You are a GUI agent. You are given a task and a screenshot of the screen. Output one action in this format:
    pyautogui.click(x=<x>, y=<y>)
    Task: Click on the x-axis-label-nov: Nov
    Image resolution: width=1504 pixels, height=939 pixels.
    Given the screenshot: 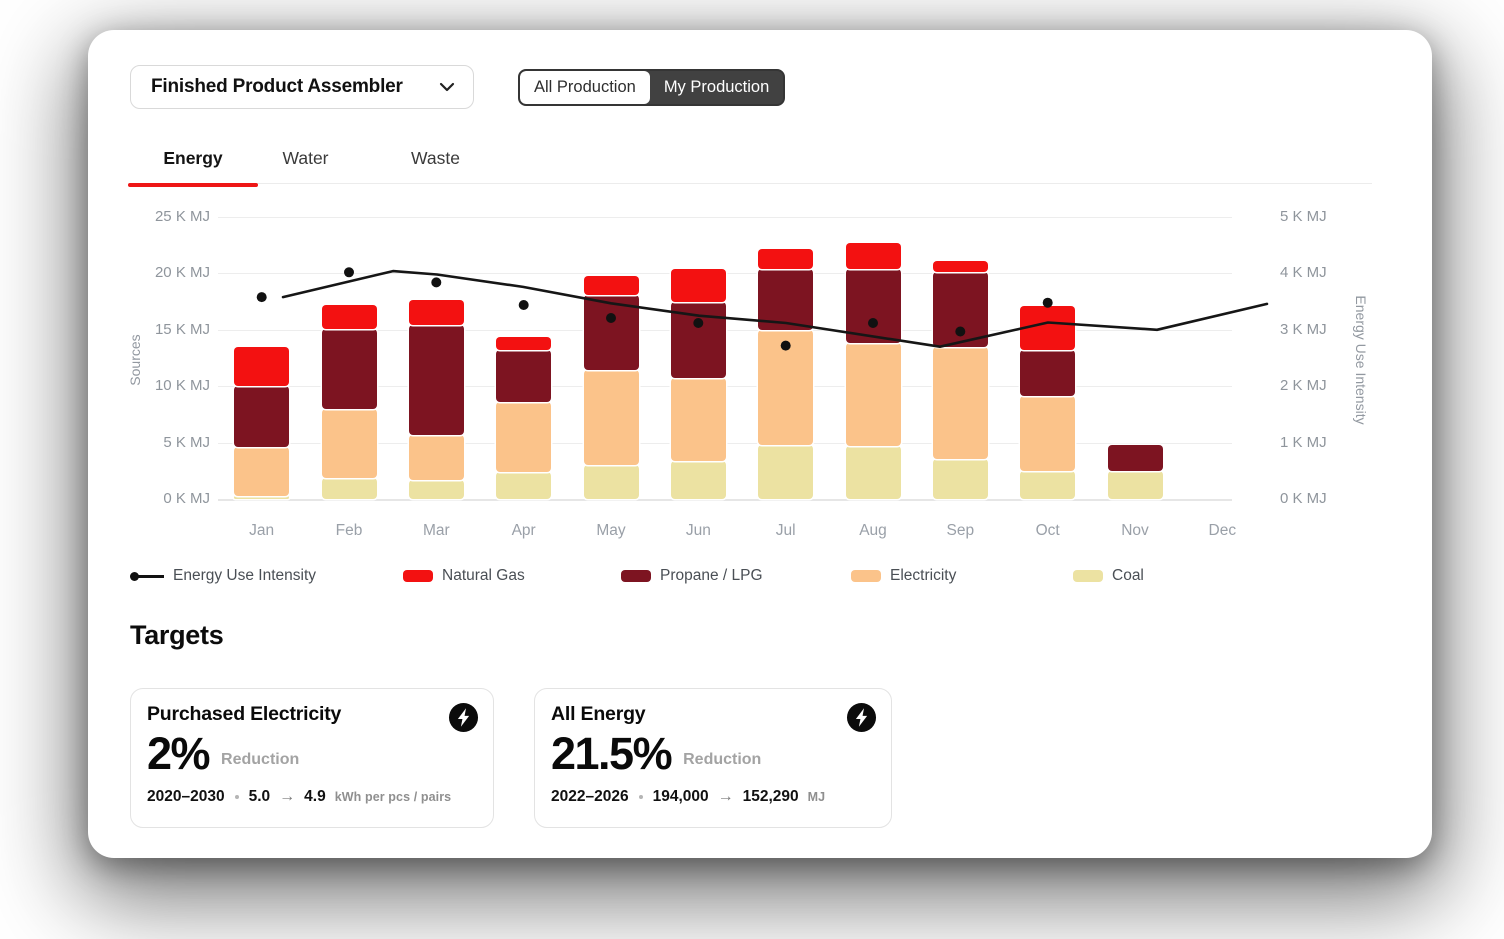 What is the action you would take?
    pyautogui.click(x=1135, y=530)
    